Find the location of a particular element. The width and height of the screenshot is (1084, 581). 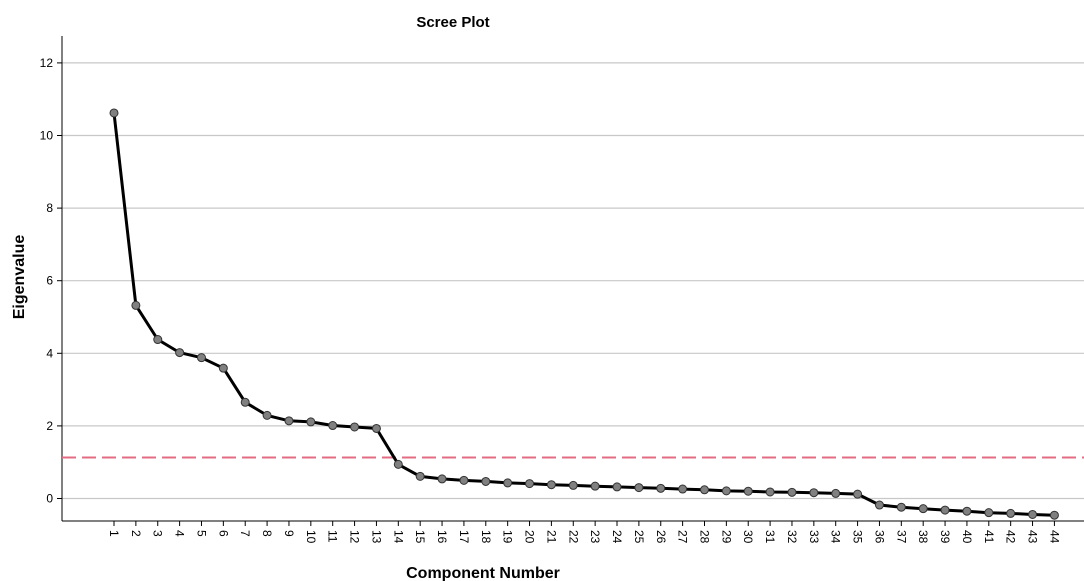

y-tick-label: 6 is located at coordinates (49, 281).